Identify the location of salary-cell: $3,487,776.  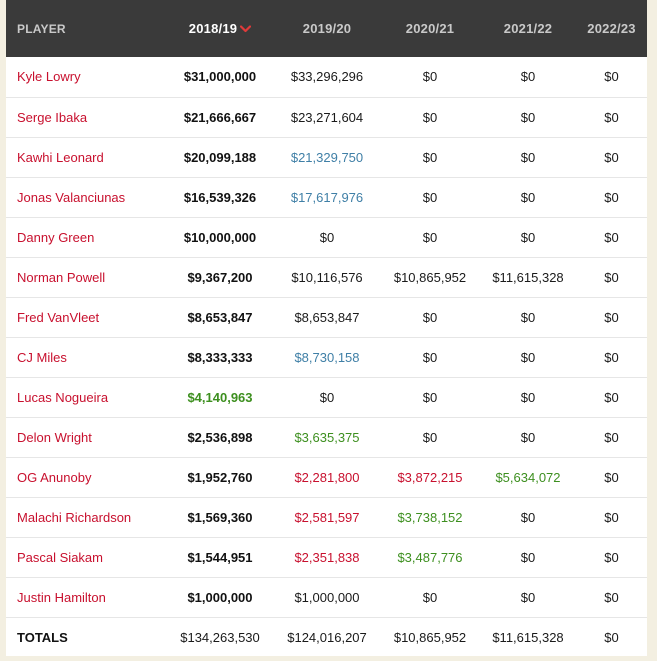
(430, 557).